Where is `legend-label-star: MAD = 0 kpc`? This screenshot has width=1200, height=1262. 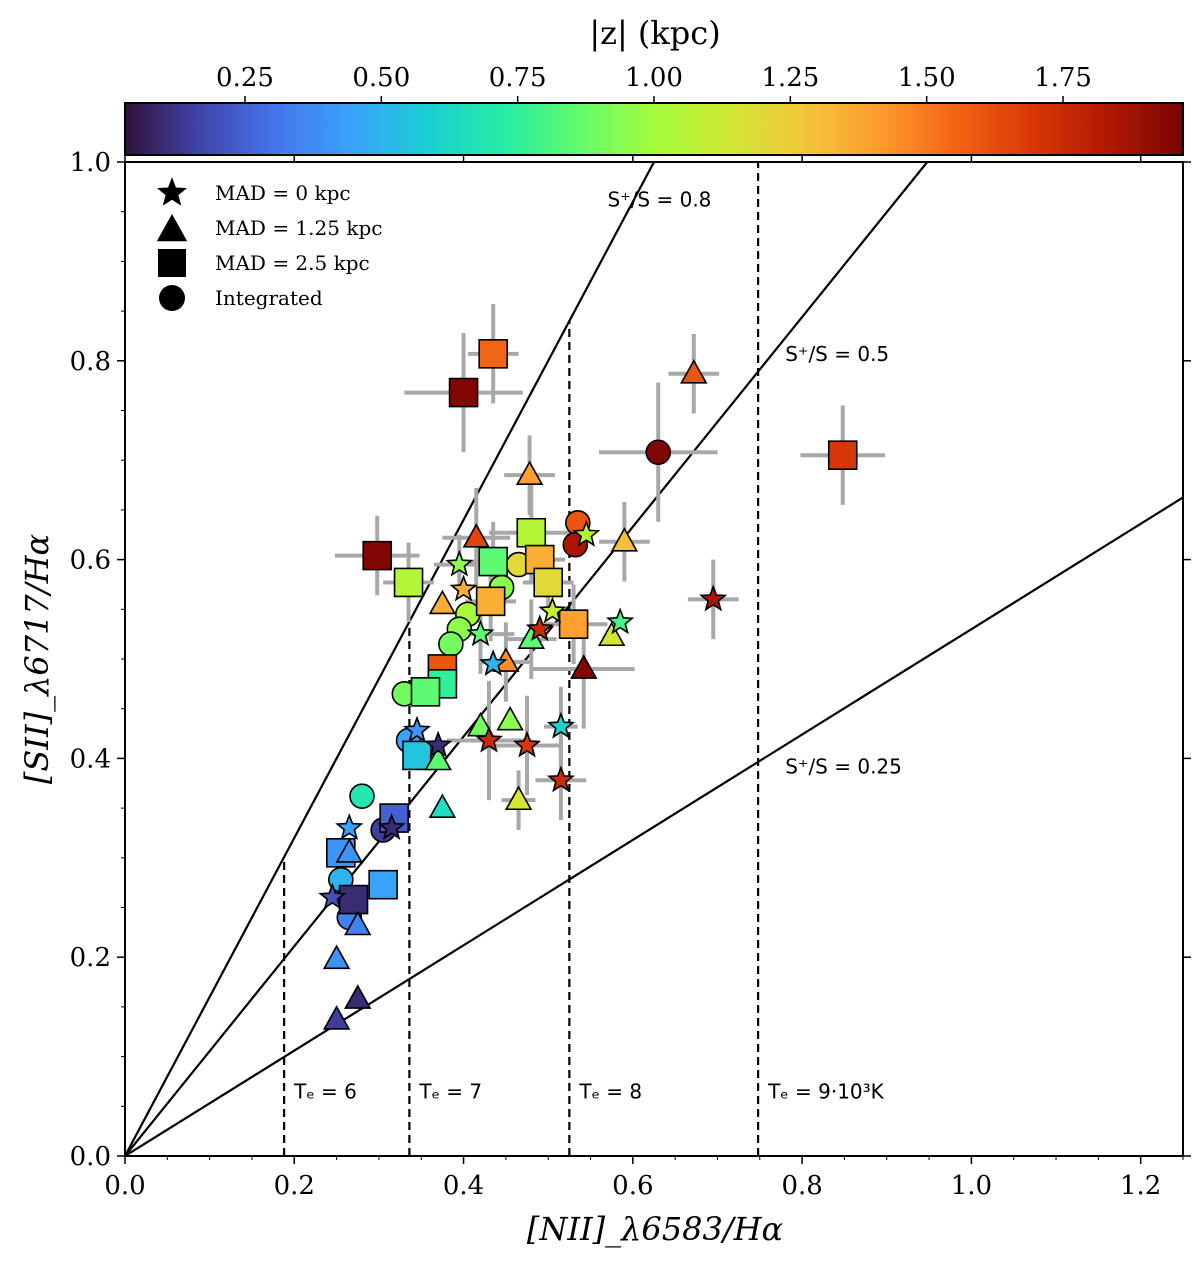
legend-label-star: MAD = 0 kpc is located at coordinates (283, 193).